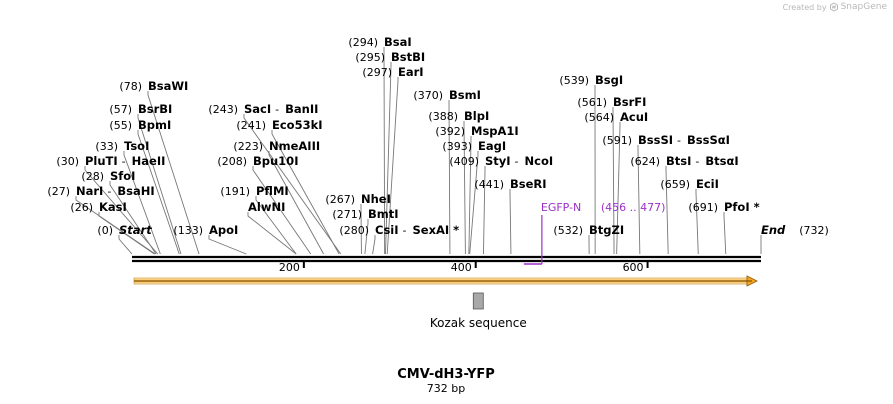  Describe the element at coordinates (599, 117) in the screenshot. I see `site-pos-acui: (564)` at that location.